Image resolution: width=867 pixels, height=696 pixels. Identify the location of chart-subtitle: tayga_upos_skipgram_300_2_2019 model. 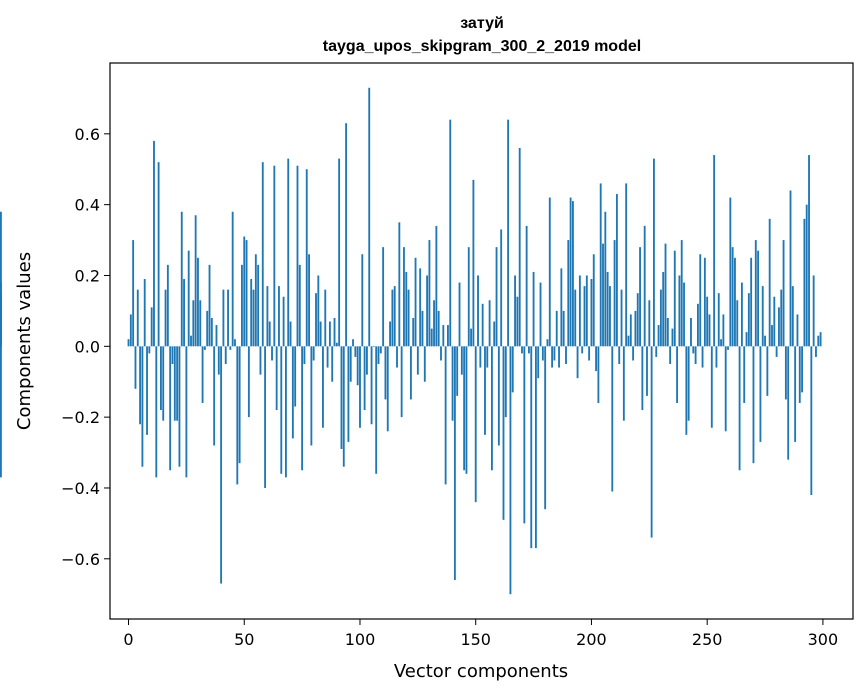
(482, 46).